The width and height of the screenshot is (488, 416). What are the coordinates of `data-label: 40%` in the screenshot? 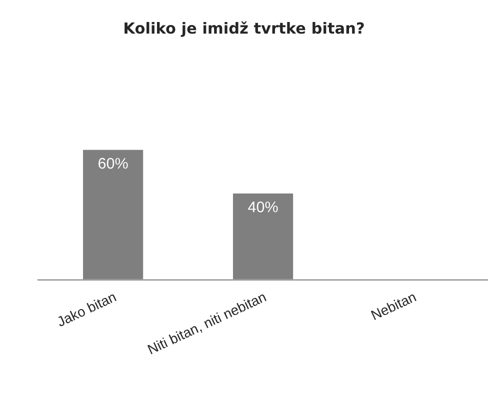 It's located at (263, 207).